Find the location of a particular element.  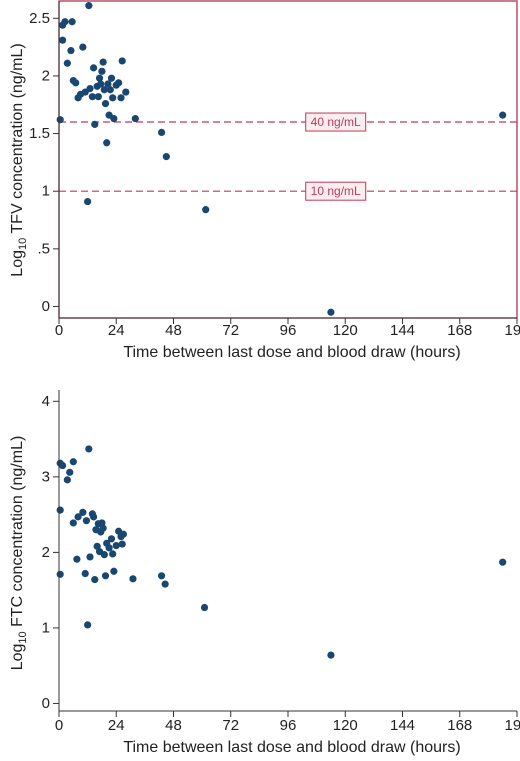

tfv-x-tick-label: 24 is located at coordinates (116, 330).